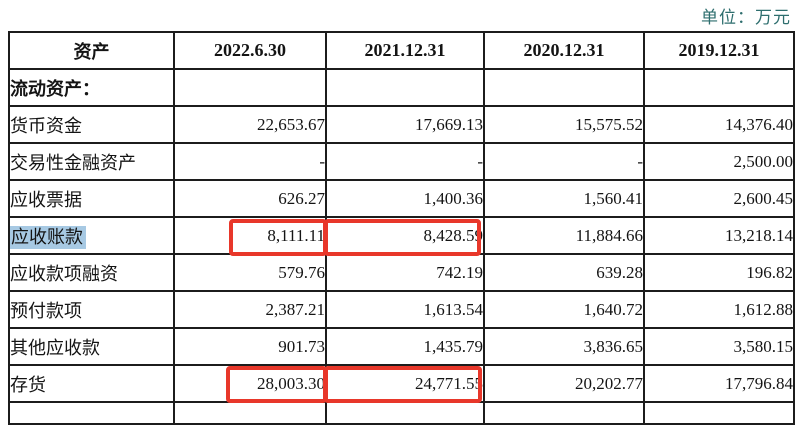 This screenshot has height=425, width=798. I want to click on table-row: 应收款项融资 579.76 742.19 639.28 196.82, so click(401, 272).